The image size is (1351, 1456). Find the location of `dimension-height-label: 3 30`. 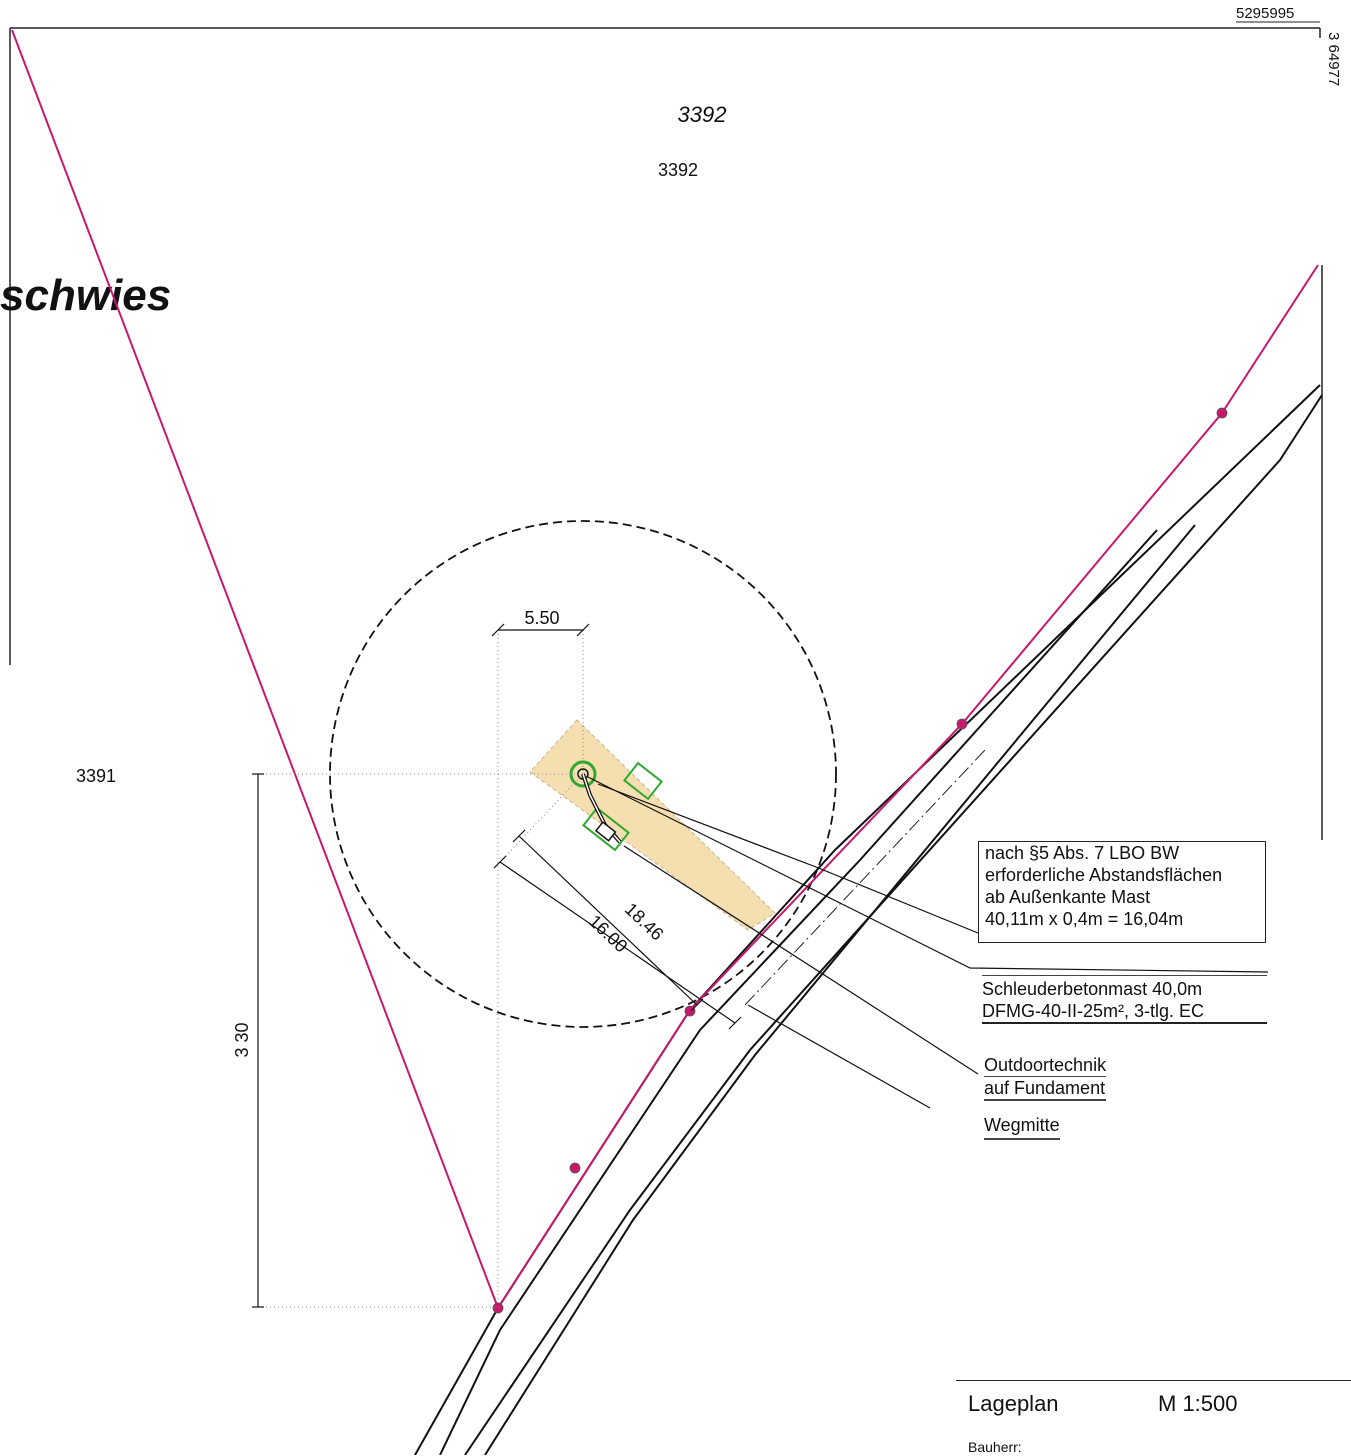

dimension-height-label: 3 30 is located at coordinates (242, 1039).